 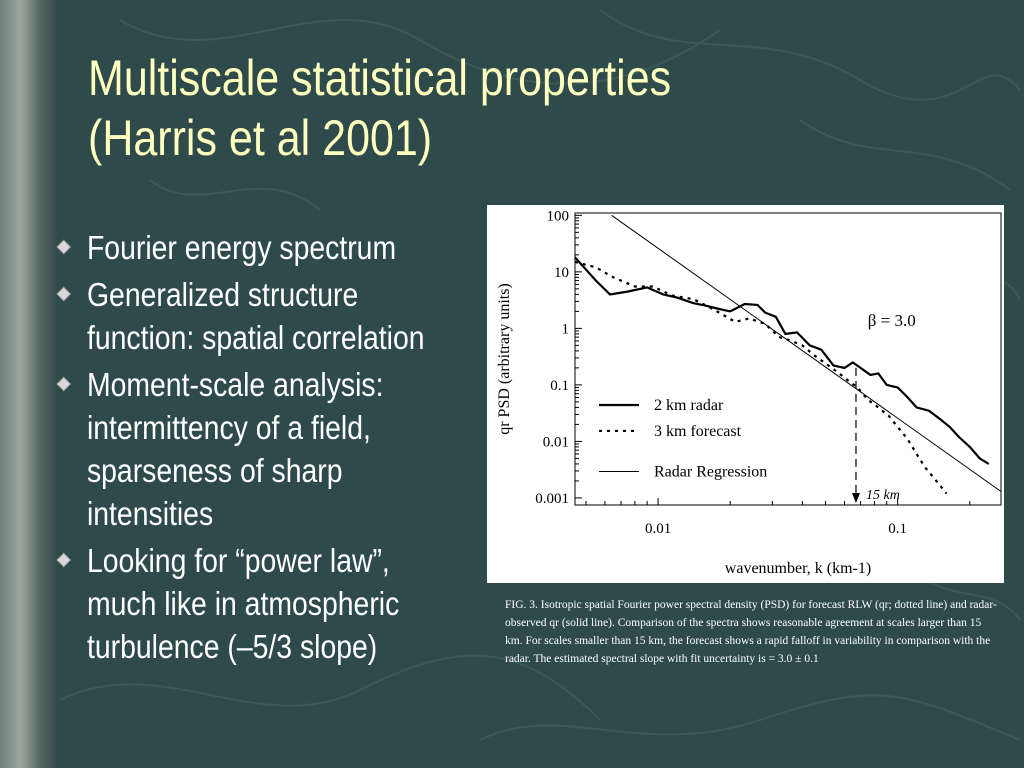 What do you see at coordinates (883, 495) in the screenshot?
I see `cutoff-marker-label: 15 km` at bounding box center [883, 495].